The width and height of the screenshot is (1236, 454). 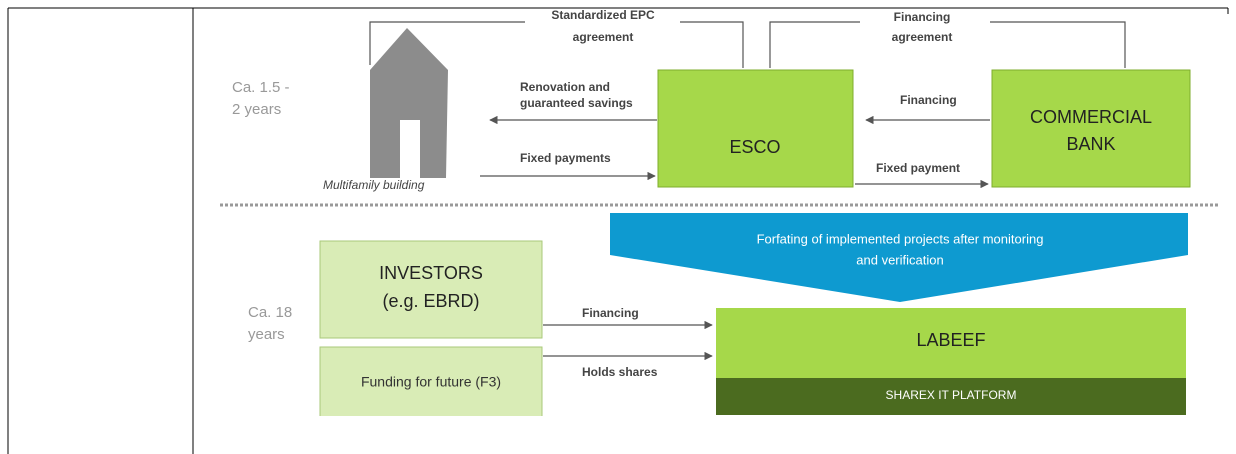 What do you see at coordinates (266, 334) in the screenshot?
I see `duration: years` at bounding box center [266, 334].